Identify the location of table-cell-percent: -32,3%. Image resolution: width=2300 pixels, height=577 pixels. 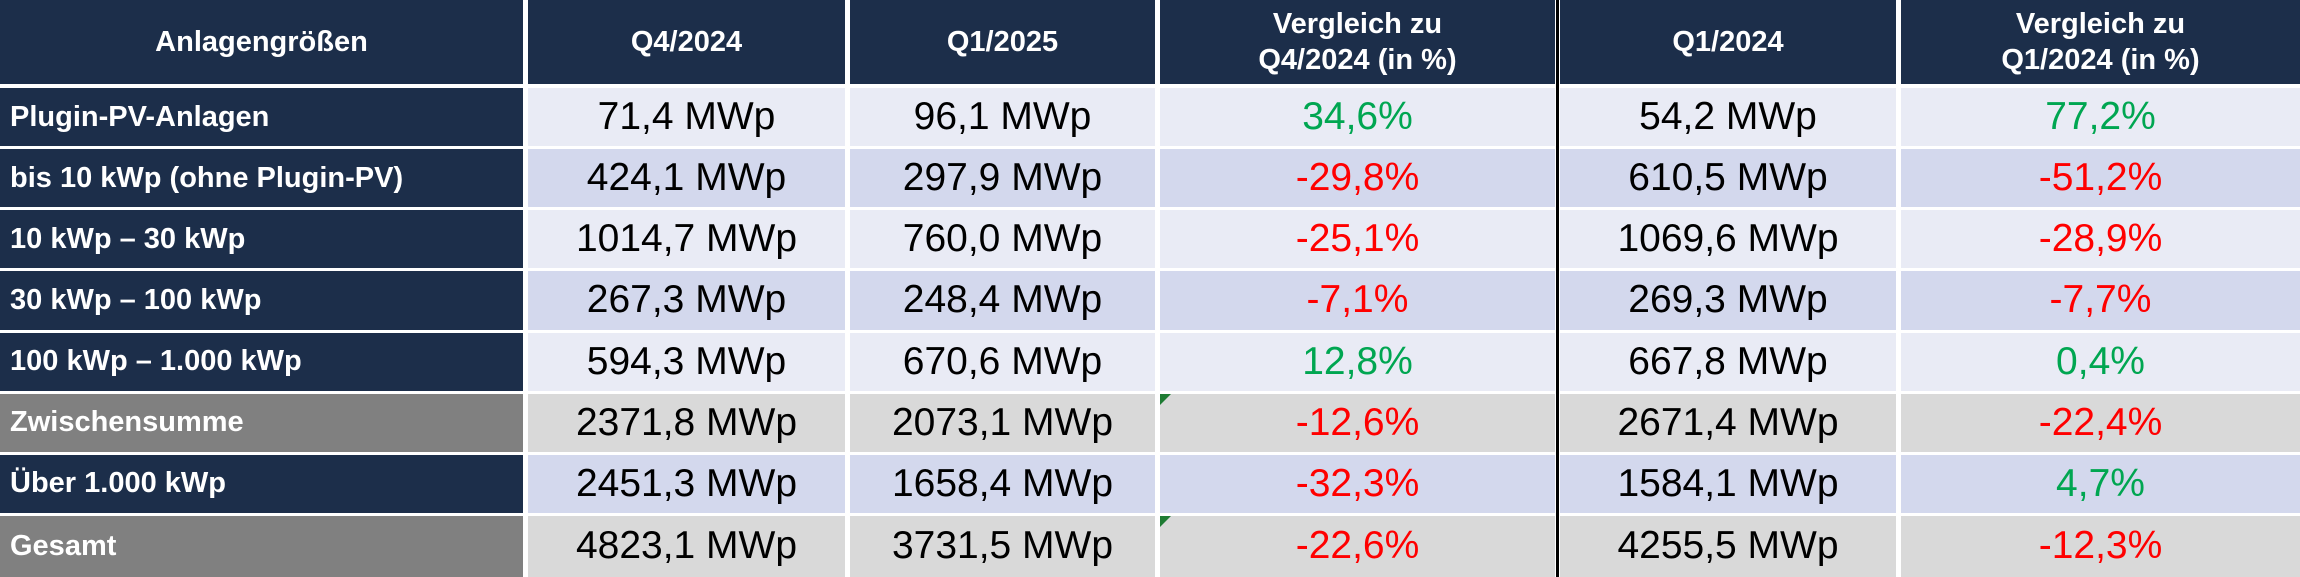
(1360, 485).